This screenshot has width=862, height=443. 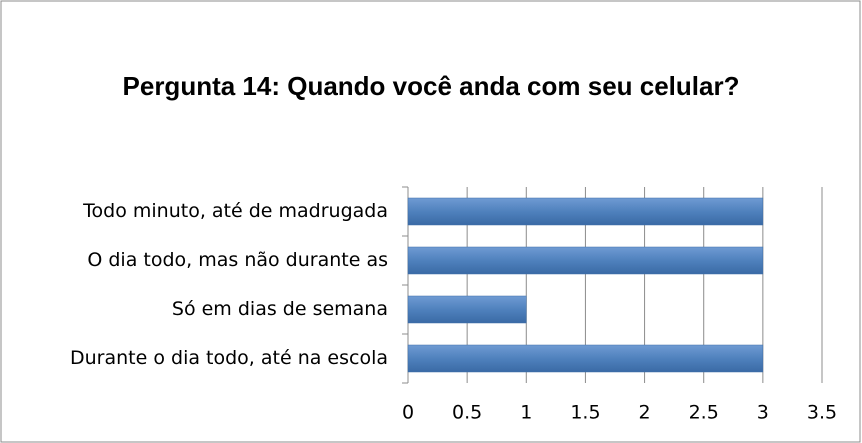 I want to click on y-tick-label: Só em dias de semana, so click(x=280, y=309).